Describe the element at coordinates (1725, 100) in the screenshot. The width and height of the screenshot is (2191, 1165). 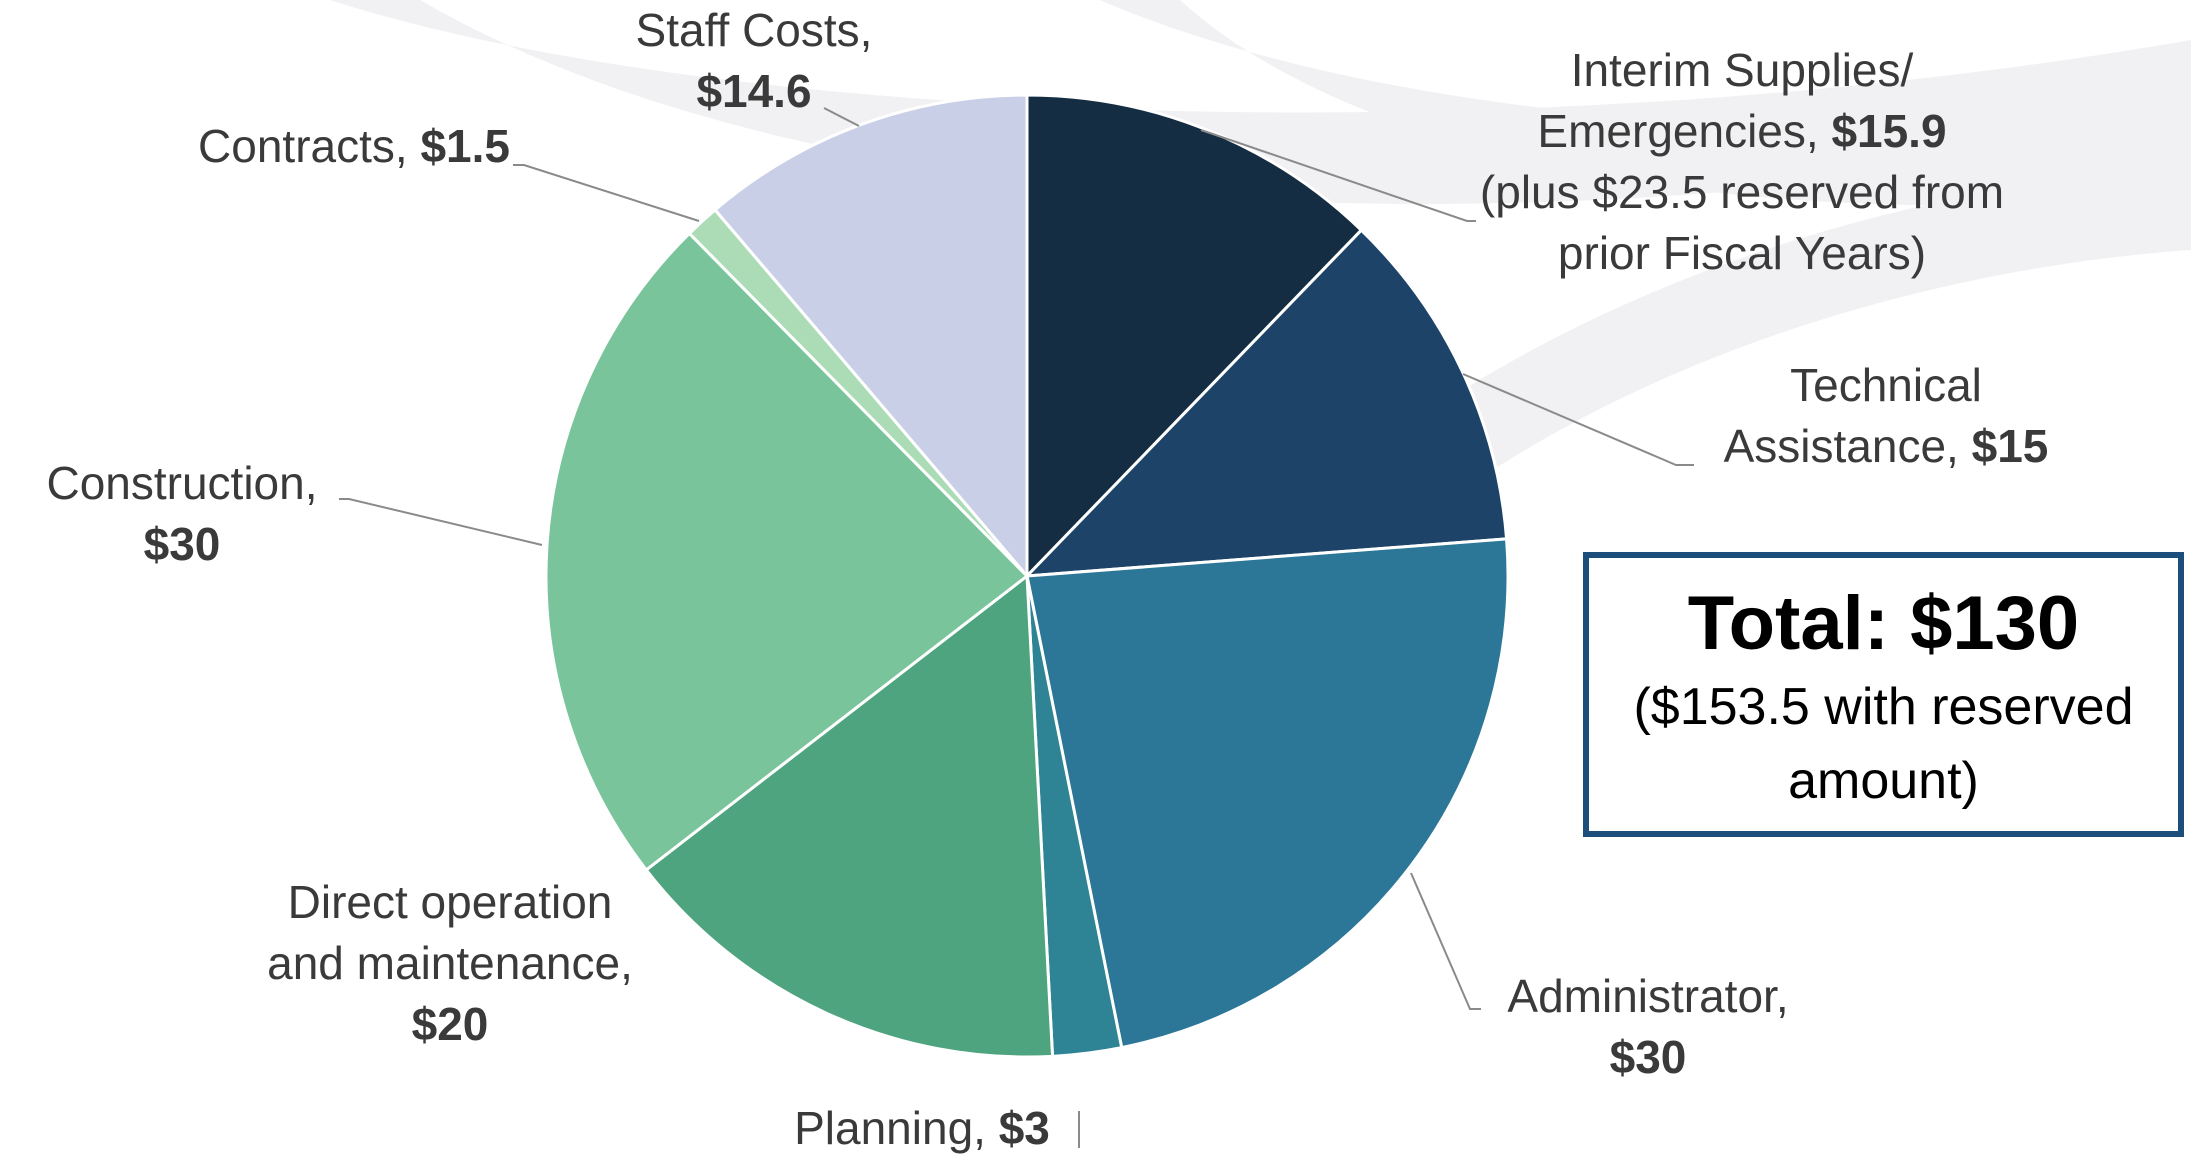
I see `category-label: Interim Supplies/ Emergencies,` at that location.